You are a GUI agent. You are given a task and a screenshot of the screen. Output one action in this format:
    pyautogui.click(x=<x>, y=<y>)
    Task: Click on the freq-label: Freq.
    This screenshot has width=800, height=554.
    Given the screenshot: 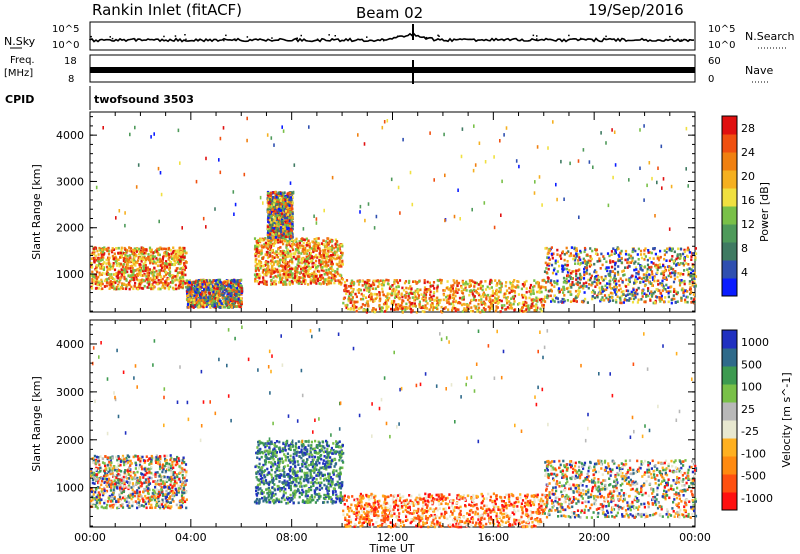 What is the action you would take?
    pyautogui.click(x=22, y=60)
    